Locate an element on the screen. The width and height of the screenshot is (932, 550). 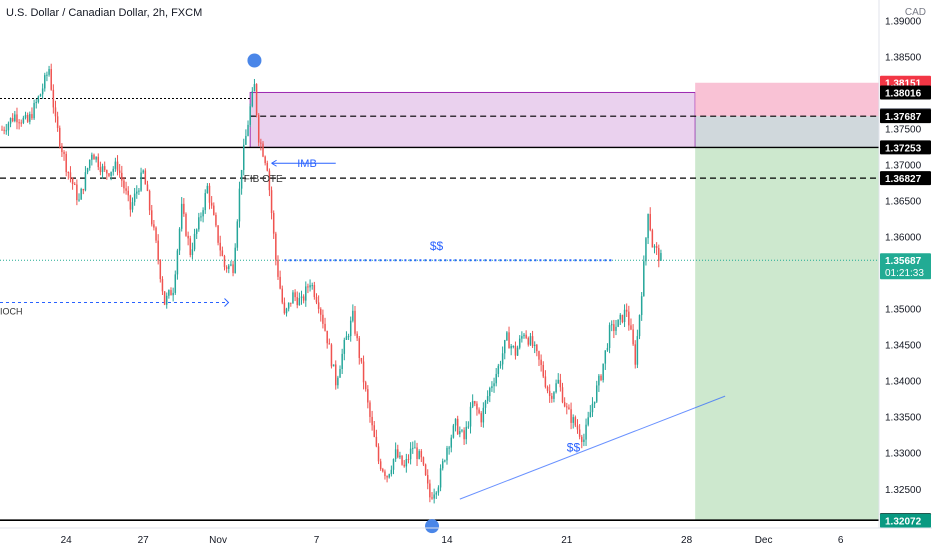
price-tick: 1.38500 is located at coordinates (903, 58).